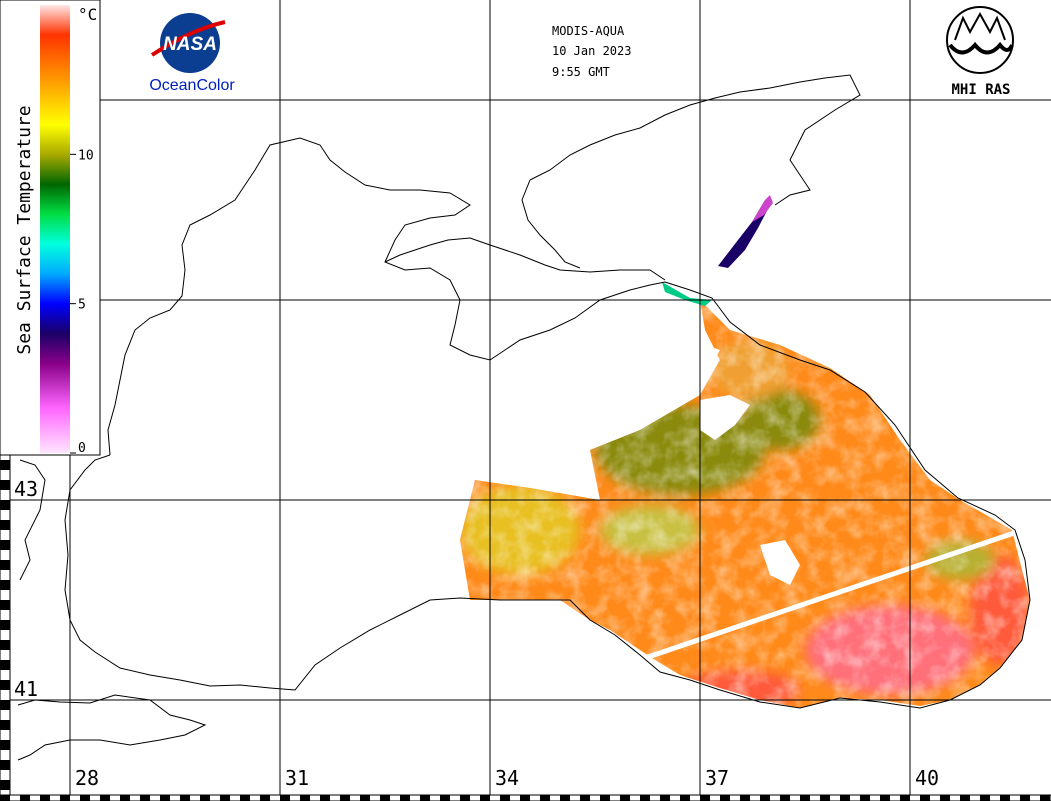 This screenshot has height=801, width=1051. I want to click on date-label: 10 Jan 2023, so click(591, 51).